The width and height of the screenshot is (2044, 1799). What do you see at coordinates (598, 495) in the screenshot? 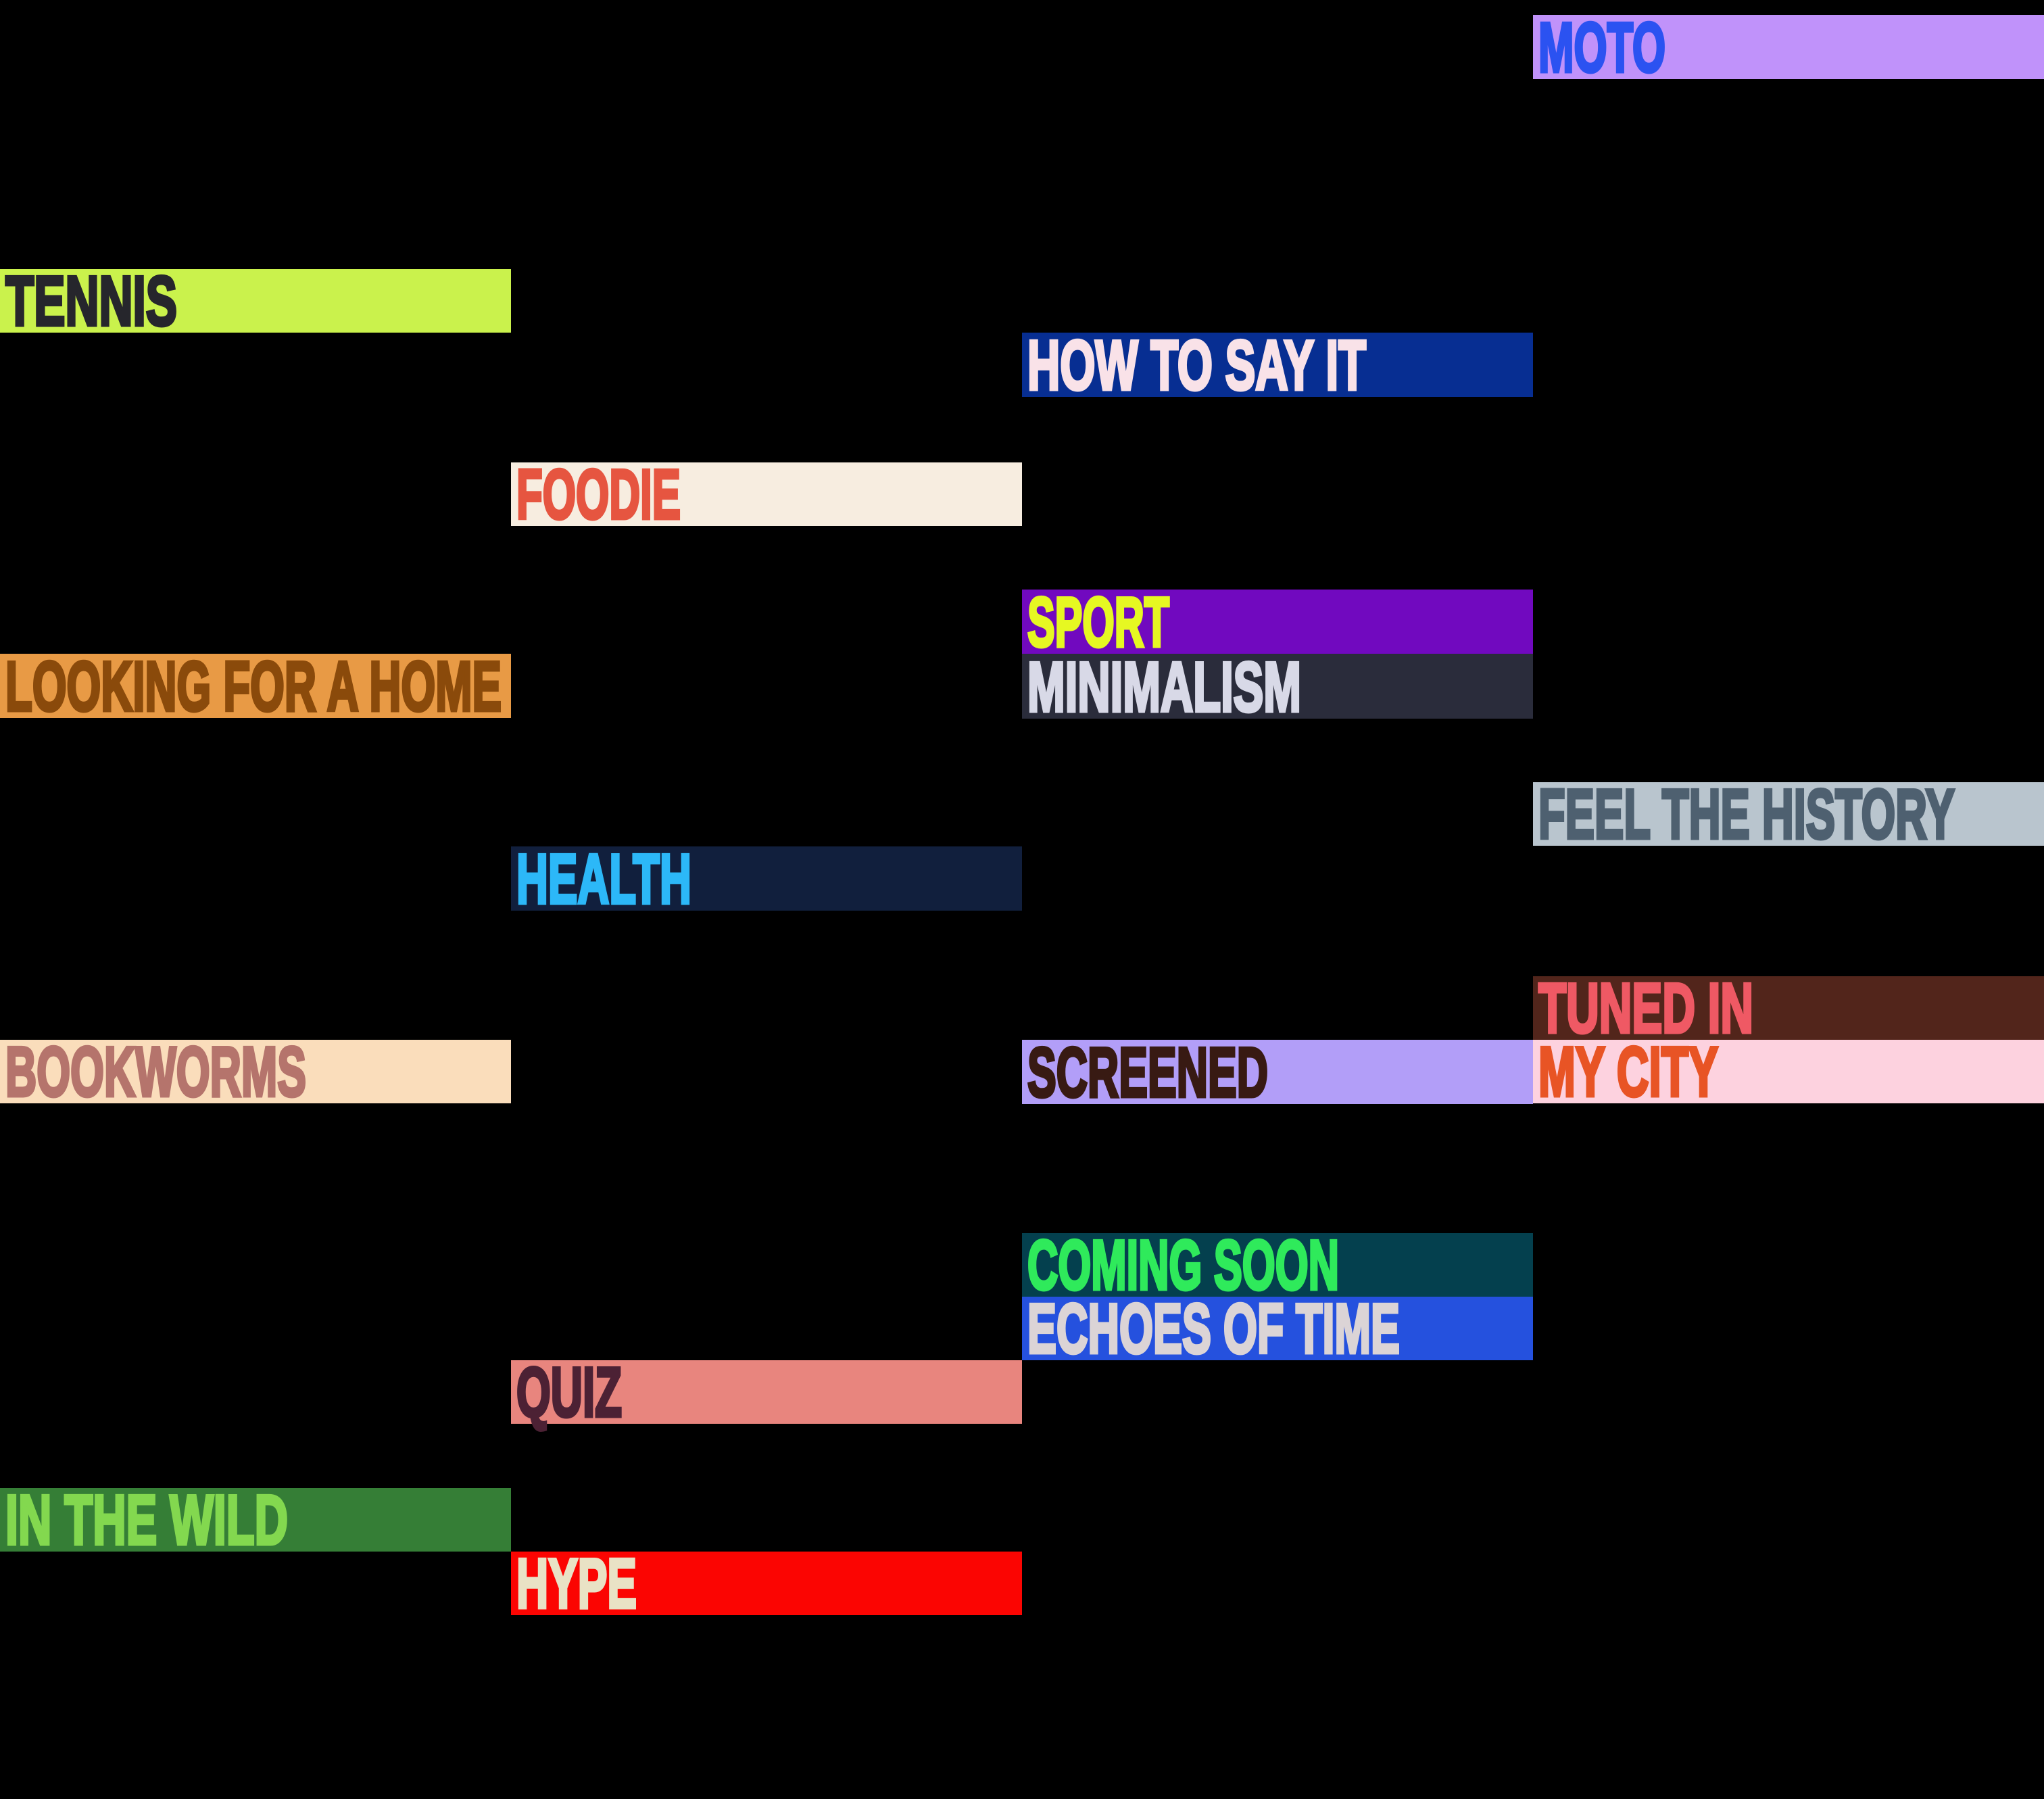
I see `svg-text: FOODIE` at bounding box center [598, 495].